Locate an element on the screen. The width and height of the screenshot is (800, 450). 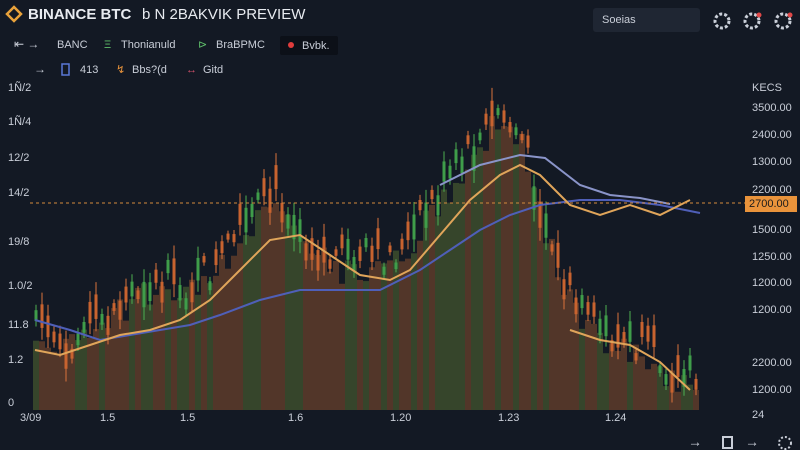
tool: Gitd is located at coordinates (213, 70).